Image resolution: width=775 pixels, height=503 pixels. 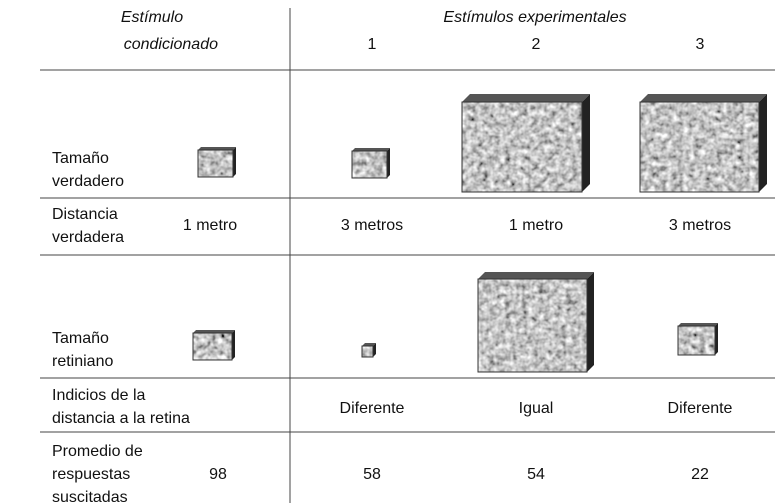 I want to click on header-text: condicionado, so click(x=171, y=44).